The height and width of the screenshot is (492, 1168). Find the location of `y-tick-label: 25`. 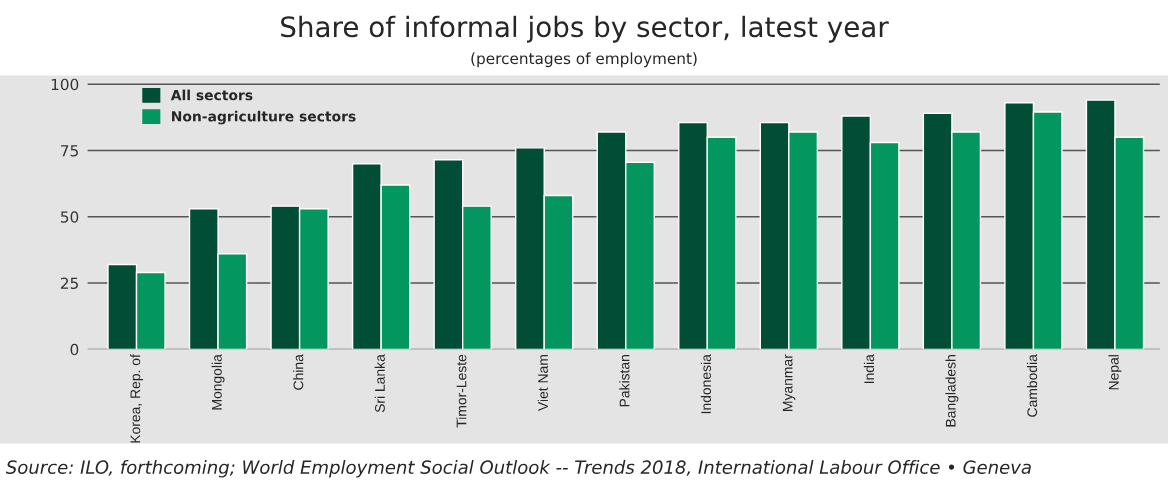

y-tick-label: 25 is located at coordinates (69, 283).